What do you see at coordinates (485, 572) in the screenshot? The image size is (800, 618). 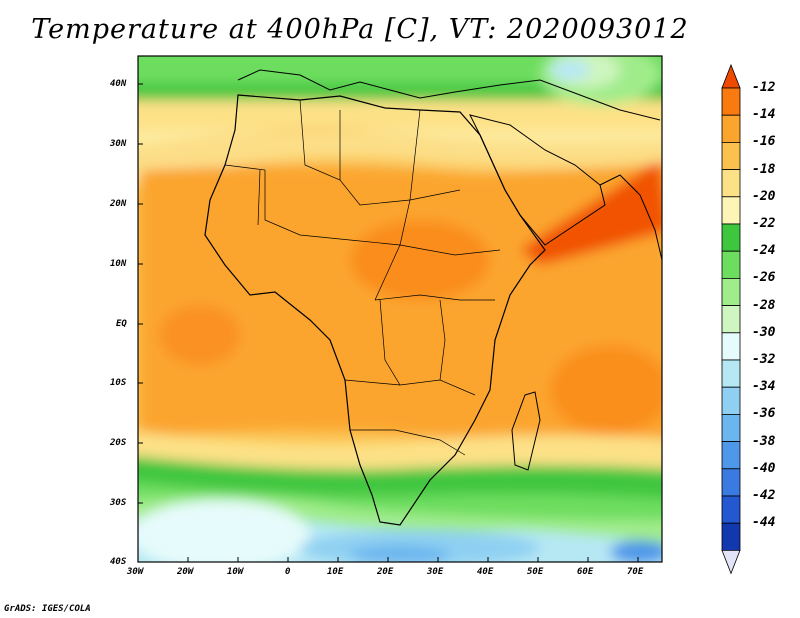 I see `lon-label-40e: 40E` at bounding box center [485, 572].